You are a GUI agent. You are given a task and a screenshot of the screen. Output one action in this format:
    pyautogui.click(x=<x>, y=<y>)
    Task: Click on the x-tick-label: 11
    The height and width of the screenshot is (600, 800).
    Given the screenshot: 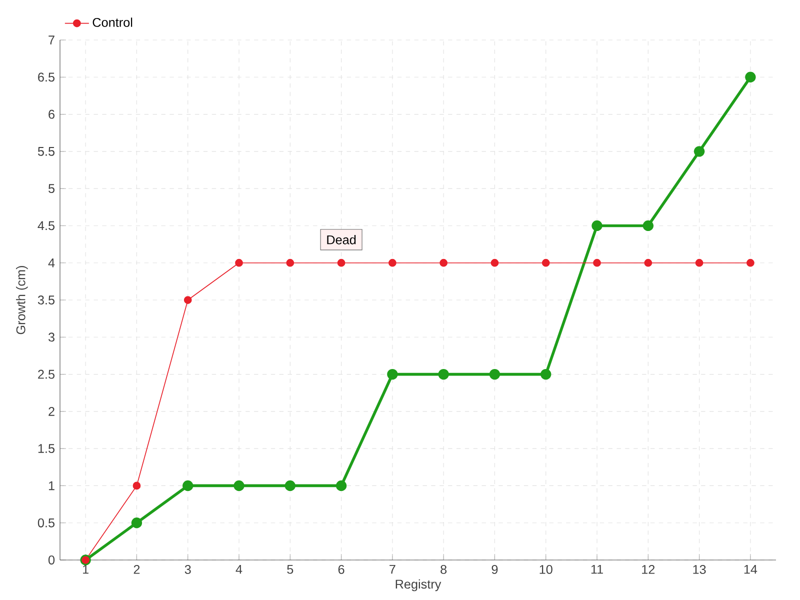 What is the action you would take?
    pyautogui.click(x=597, y=569)
    